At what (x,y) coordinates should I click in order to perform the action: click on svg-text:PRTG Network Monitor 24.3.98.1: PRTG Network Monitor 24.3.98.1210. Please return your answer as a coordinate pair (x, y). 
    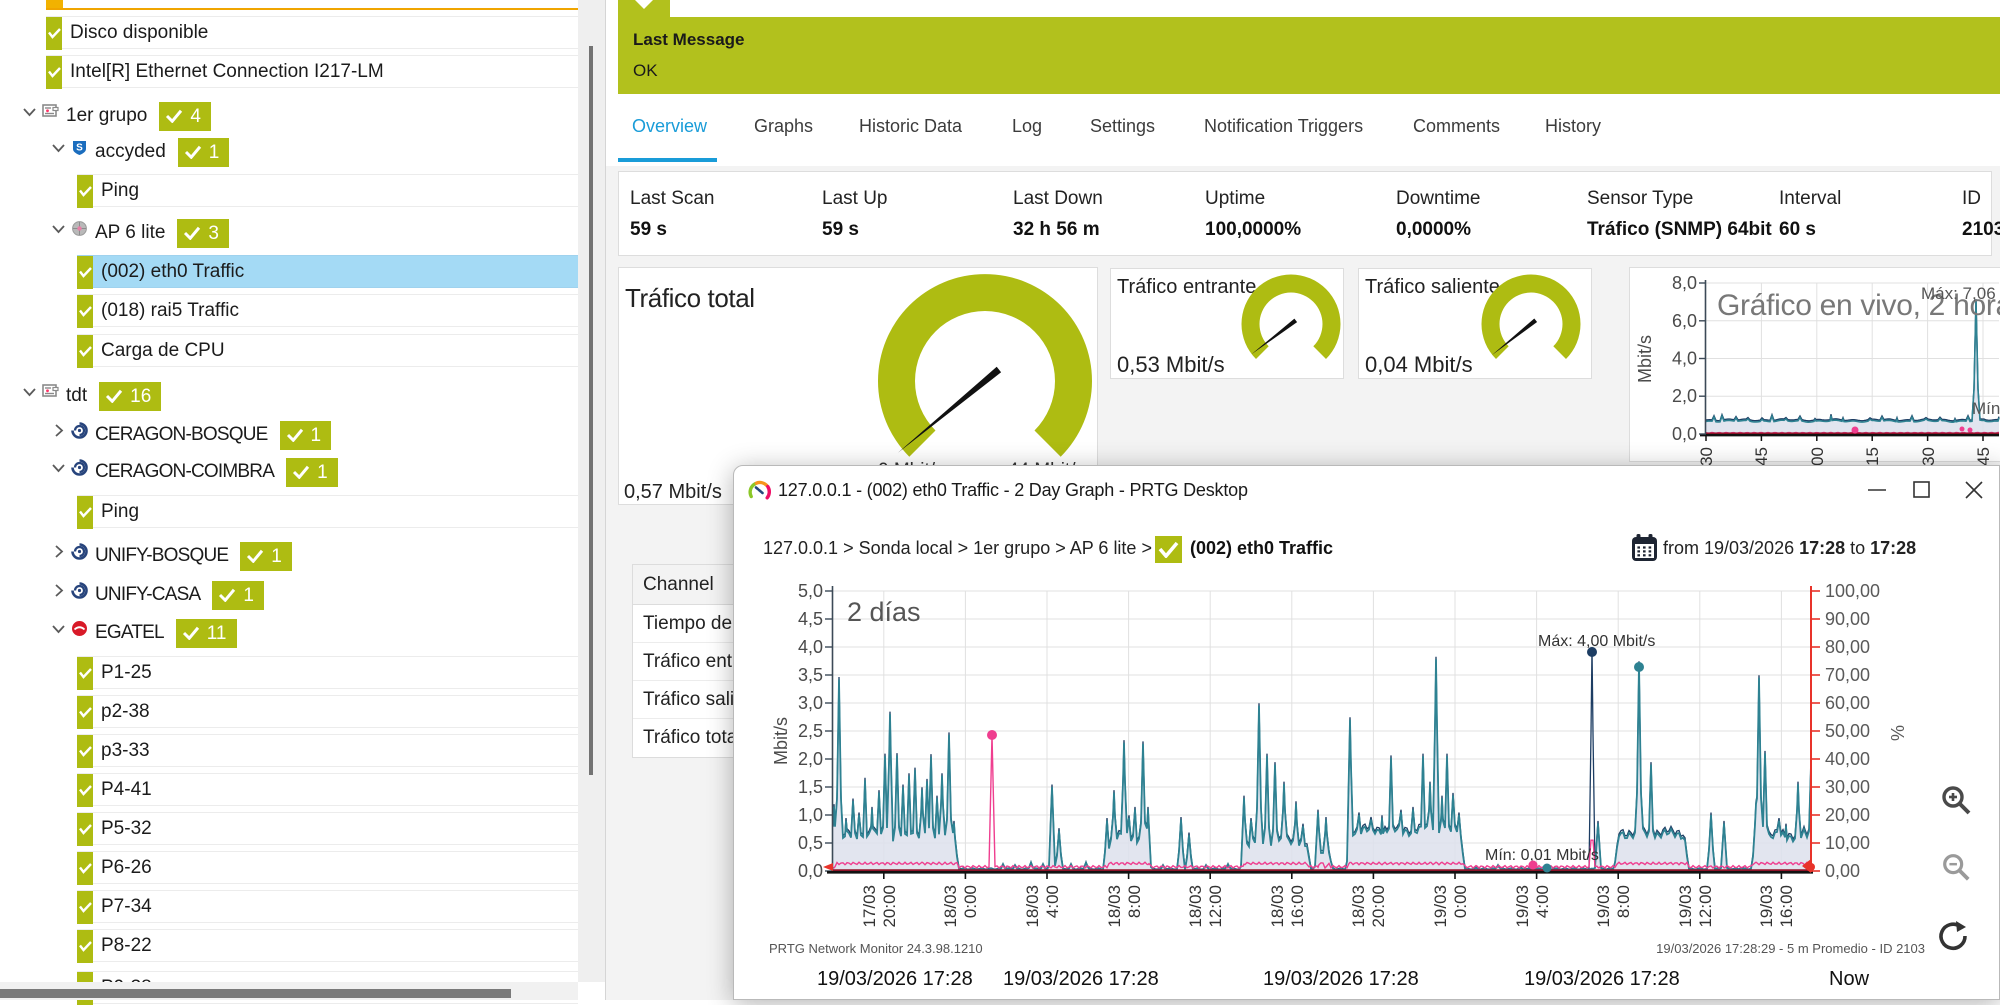
    Looking at the image, I should click on (876, 948).